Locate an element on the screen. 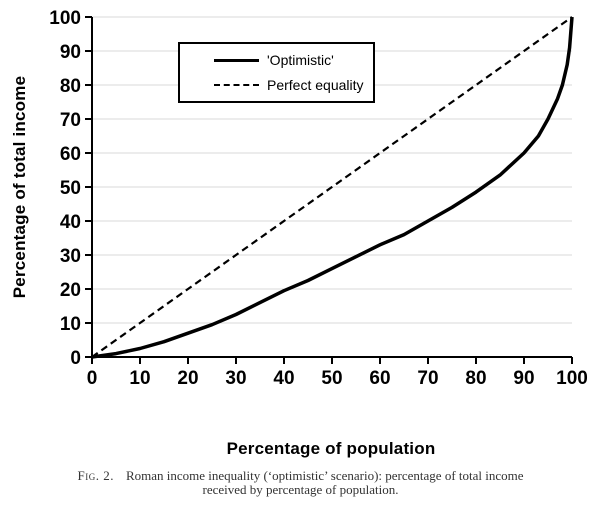 The width and height of the screenshot is (601, 509). legend-label-optimistic: 'Optimistic' is located at coordinates (300, 60).